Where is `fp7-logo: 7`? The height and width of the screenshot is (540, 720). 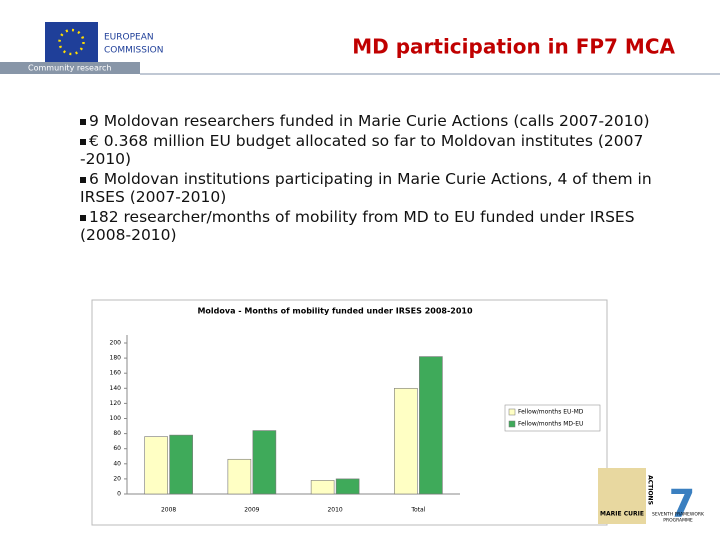 fp7-logo: 7 is located at coordinates (682, 504).